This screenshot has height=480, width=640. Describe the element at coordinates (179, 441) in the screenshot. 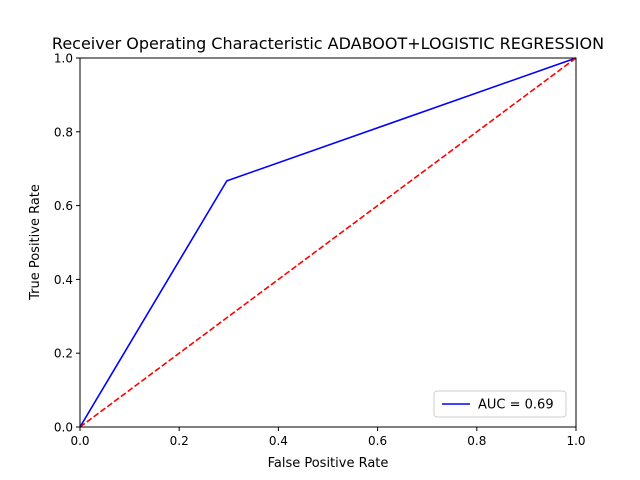

I see `x-tick-label: 0.2` at that location.